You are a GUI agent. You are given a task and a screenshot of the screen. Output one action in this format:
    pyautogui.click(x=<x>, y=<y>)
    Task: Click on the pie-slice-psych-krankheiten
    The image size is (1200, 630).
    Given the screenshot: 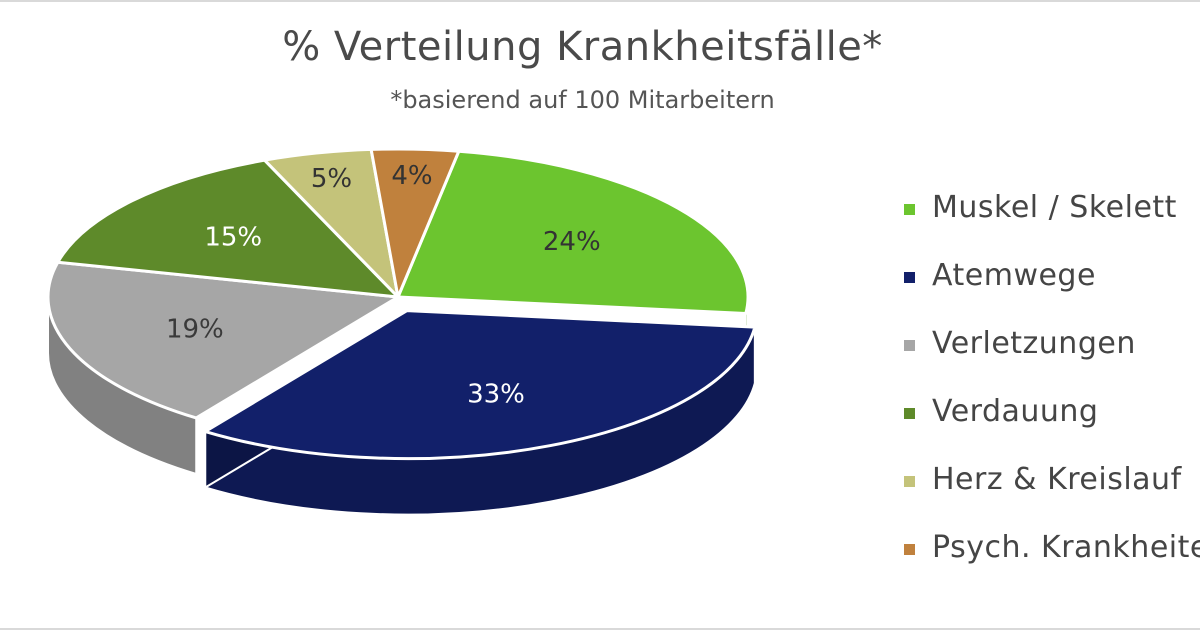 What is the action you would take?
    pyautogui.click(x=415, y=223)
    